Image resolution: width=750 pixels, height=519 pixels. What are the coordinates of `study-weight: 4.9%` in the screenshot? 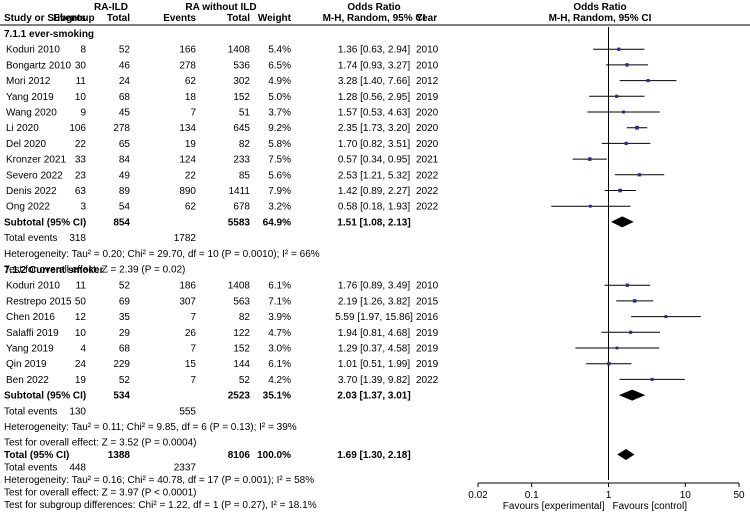 It's located at (279, 81).